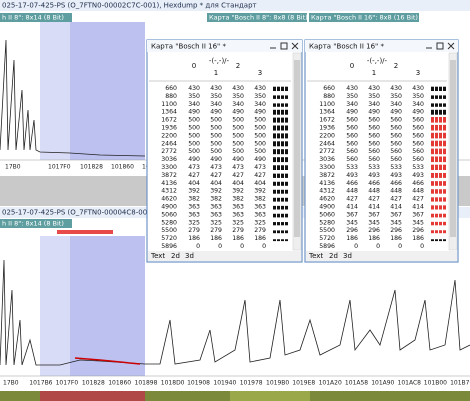  I want to click on graph-line, so click(73, 98).